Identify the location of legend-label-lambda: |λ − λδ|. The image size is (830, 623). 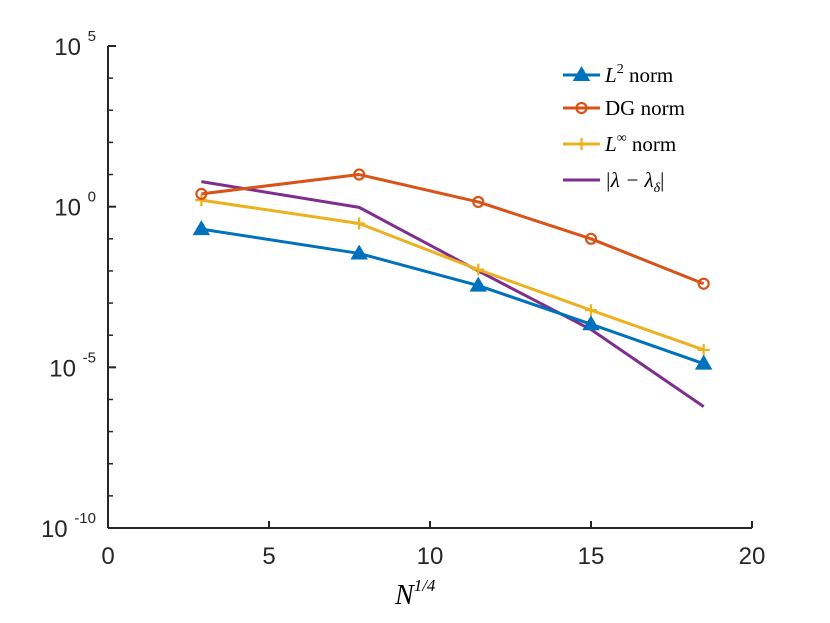
(634, 182).